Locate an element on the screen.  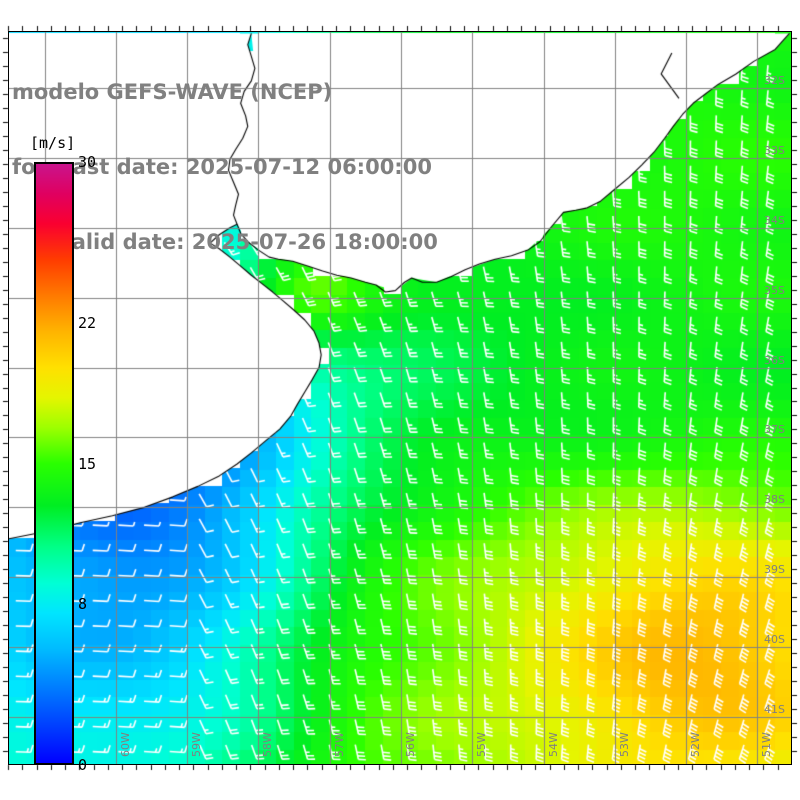
lon-tick-label: 54W is located at coordinates (553, 744).